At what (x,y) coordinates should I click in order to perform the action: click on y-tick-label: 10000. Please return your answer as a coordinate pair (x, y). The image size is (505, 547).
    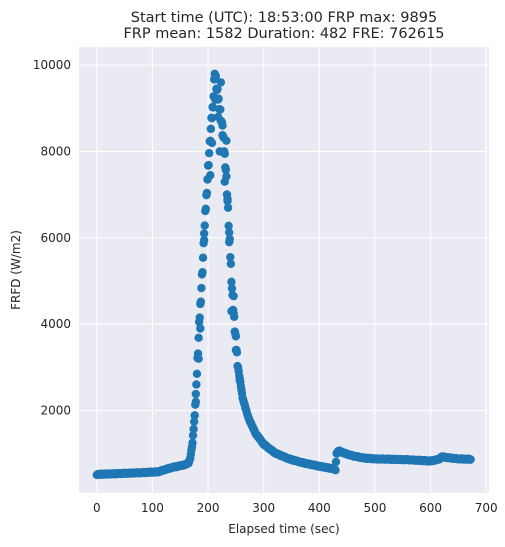
    Looking at the image, I should click on (52, 65).